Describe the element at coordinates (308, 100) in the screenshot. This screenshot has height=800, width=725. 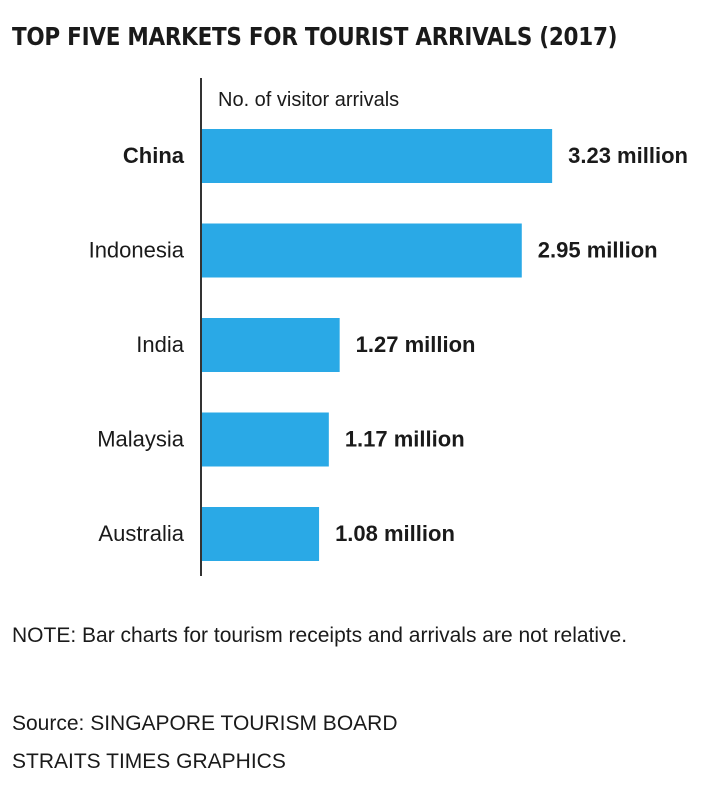
I see `axis-caption: No. of visitor arrivals` at that location.